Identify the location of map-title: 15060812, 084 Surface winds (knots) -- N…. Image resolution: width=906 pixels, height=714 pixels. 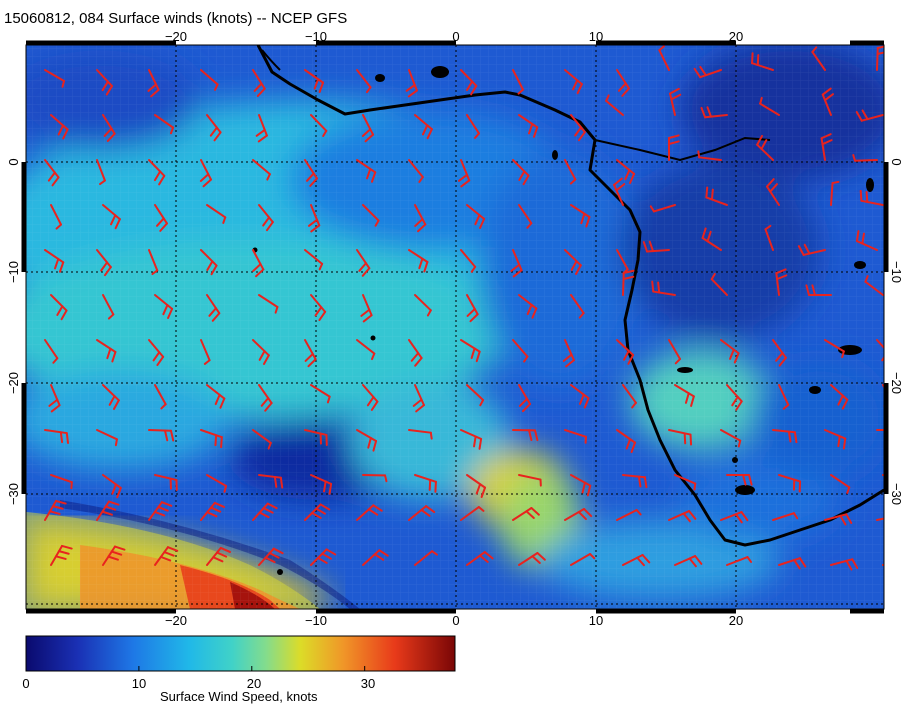
(176, 18).